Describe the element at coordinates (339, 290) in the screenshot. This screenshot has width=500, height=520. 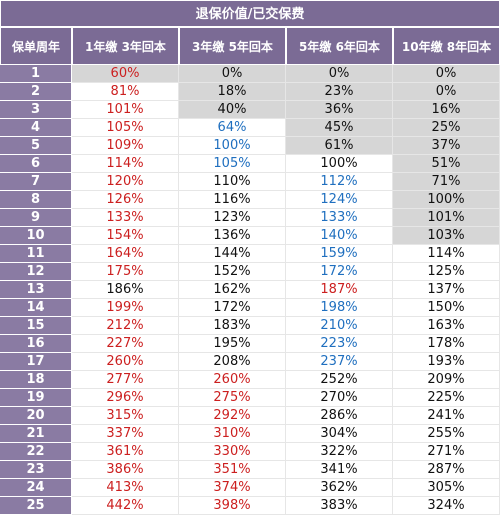
I see `value-cell: 187%` at that location.